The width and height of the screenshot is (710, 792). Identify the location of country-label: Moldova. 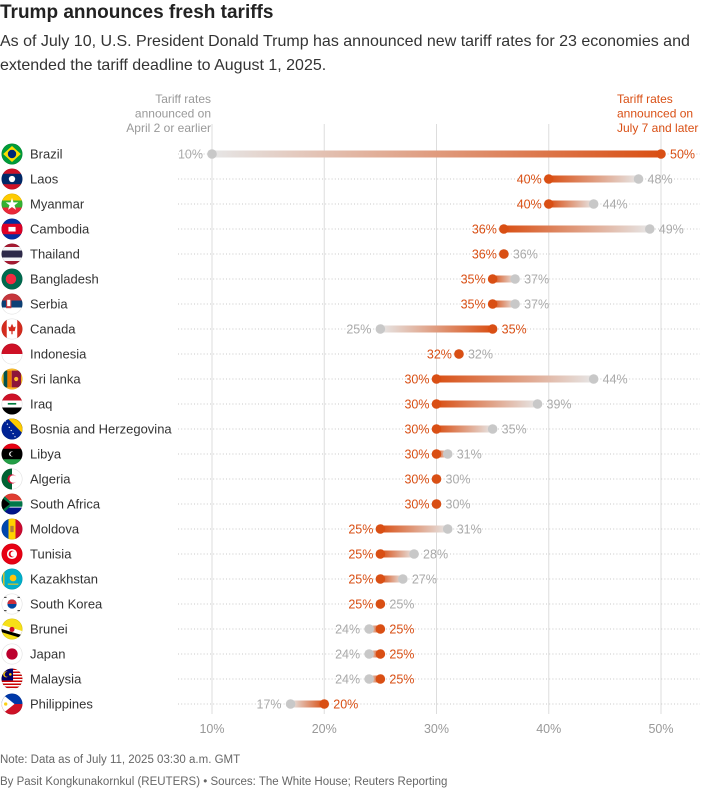
(55, 529).